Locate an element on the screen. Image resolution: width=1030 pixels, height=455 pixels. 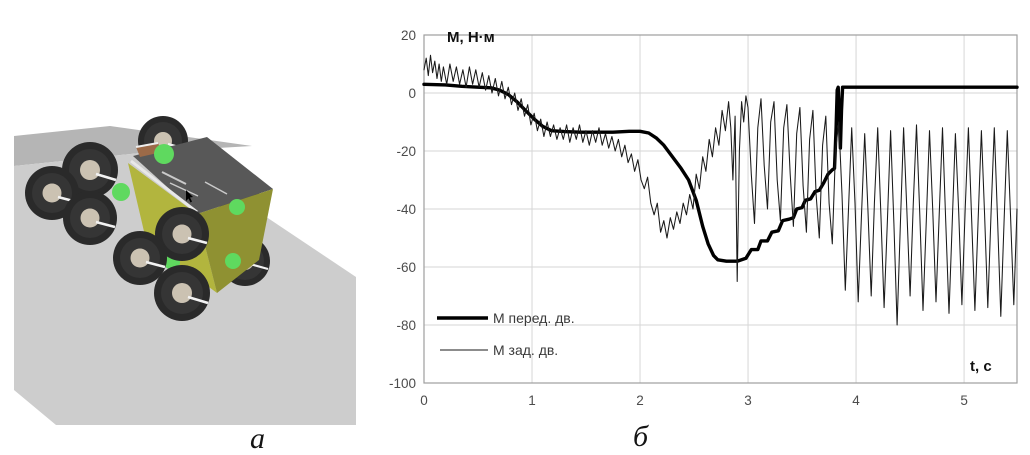
y-tick-label: -20 is located at coordinates (406, 151).